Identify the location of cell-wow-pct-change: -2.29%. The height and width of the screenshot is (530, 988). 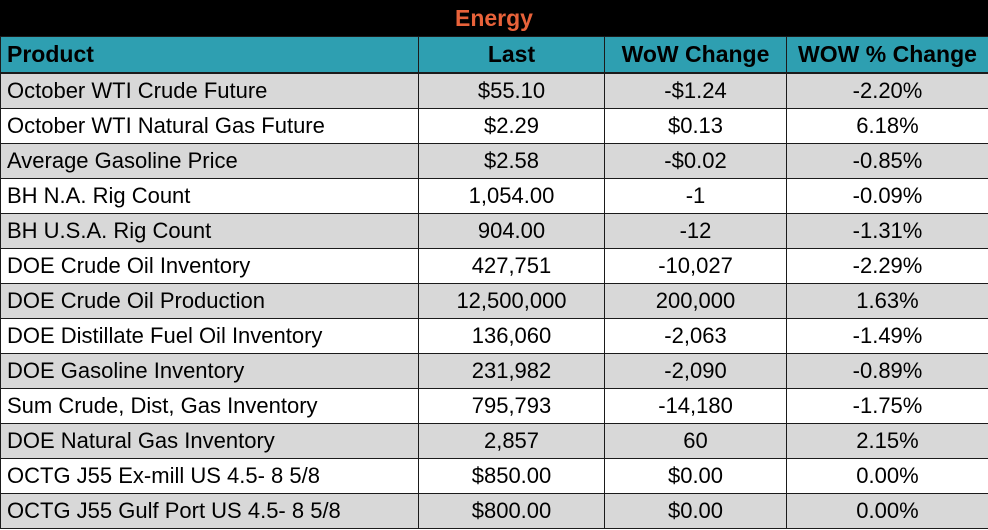
(887, 266).